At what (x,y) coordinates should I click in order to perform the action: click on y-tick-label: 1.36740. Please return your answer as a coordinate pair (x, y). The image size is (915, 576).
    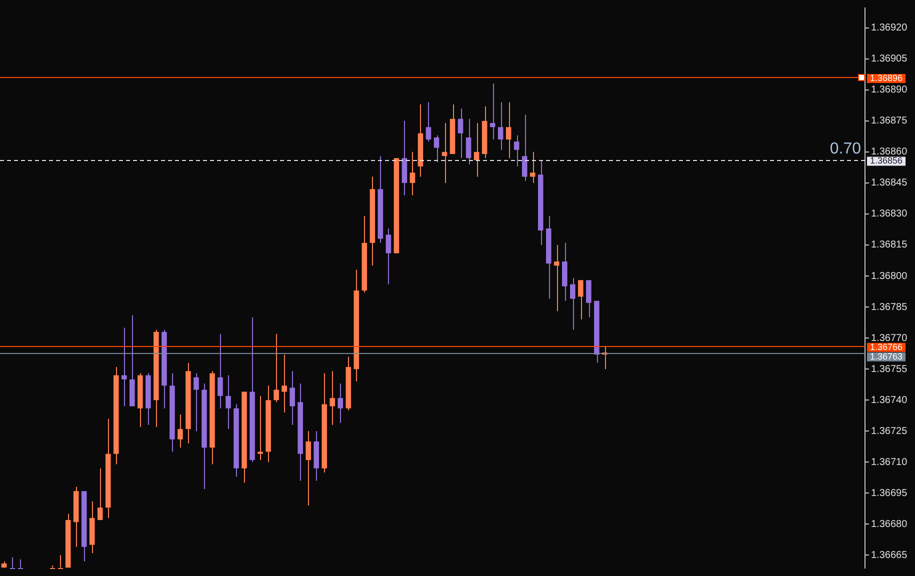
    Looking at the image, I should click on (889, 400).